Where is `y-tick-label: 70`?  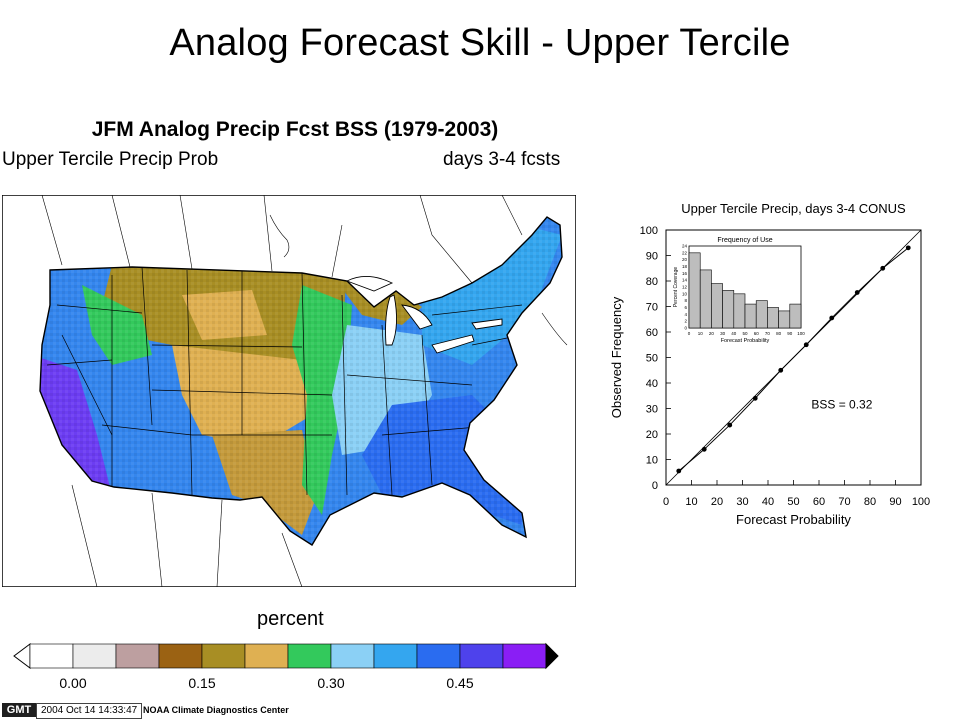 y-tick-label: 70 is located at coordinates (652, 308).